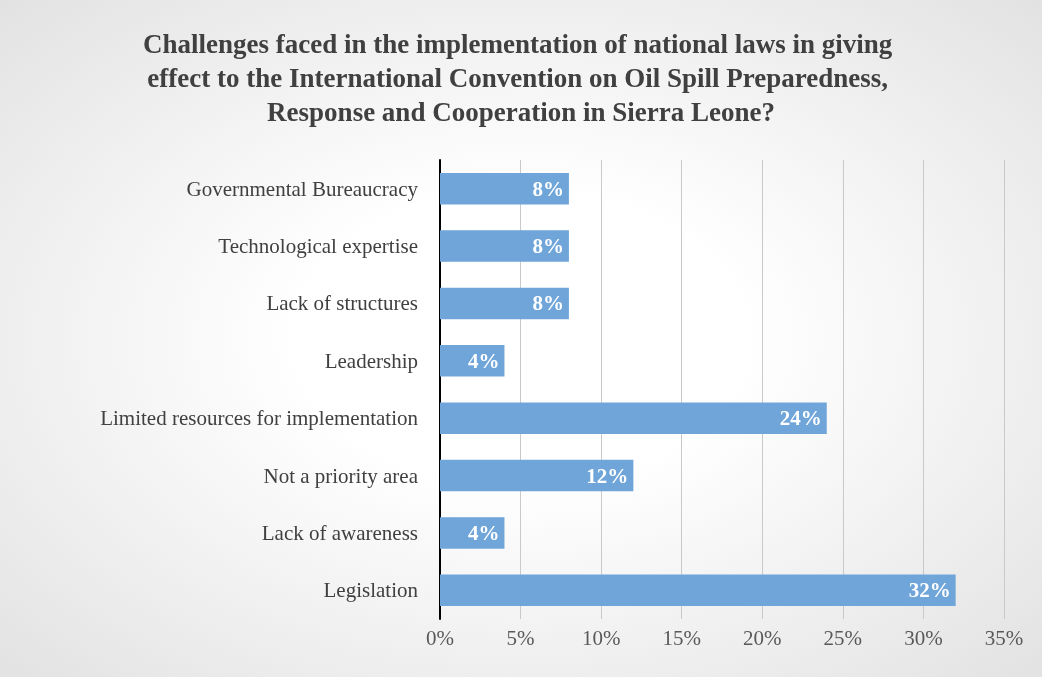 The height and width of the screenshot is (677, 1042). I want to click on y-tick-label: Lack of structures, so click(342, 303).